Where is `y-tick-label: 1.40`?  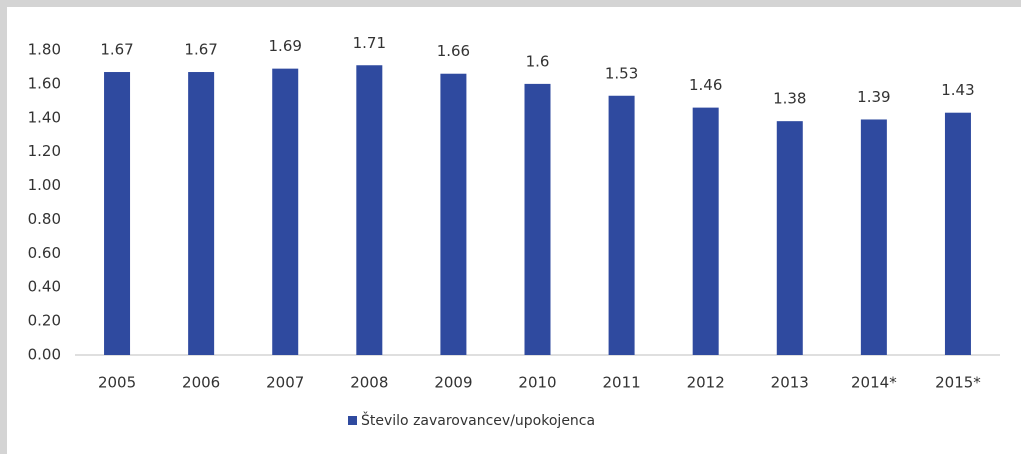
y-tick-label: 1.40 is located at coordinates (44, 117).